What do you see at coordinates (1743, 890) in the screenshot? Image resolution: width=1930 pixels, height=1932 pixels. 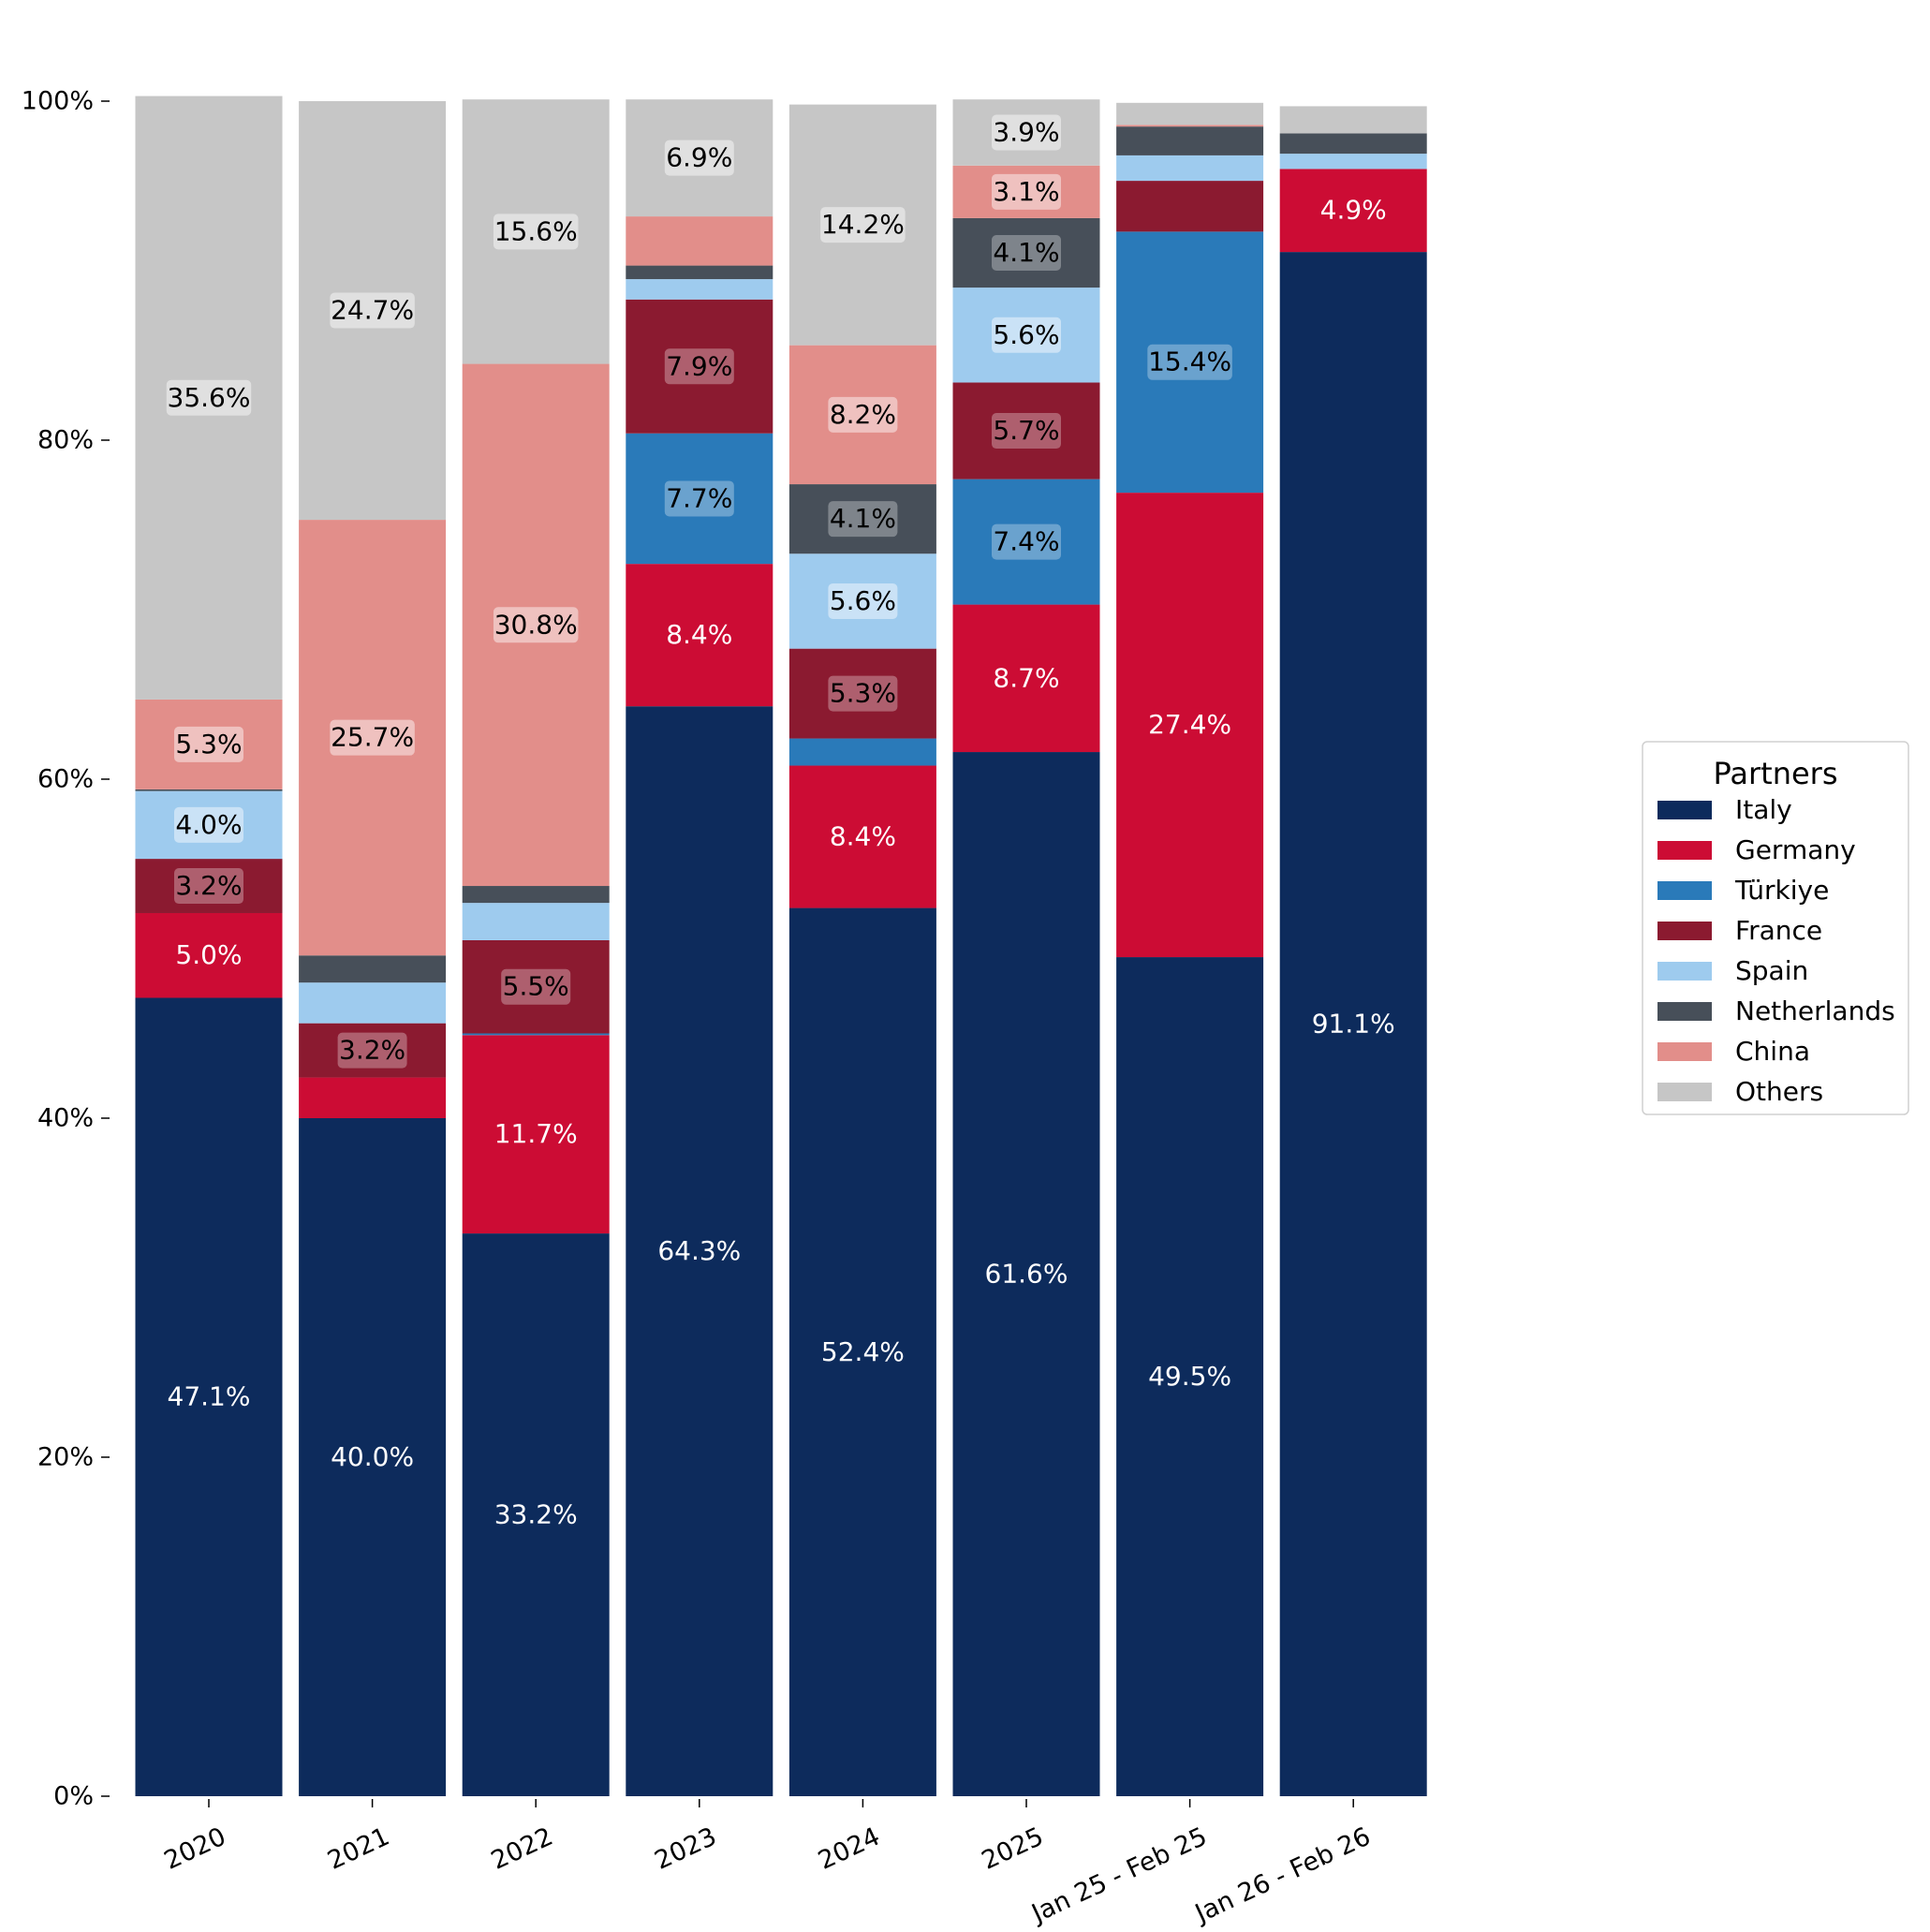 I see `legend-item-türkiye: Türkiye` at bounding box center [1743, 890].